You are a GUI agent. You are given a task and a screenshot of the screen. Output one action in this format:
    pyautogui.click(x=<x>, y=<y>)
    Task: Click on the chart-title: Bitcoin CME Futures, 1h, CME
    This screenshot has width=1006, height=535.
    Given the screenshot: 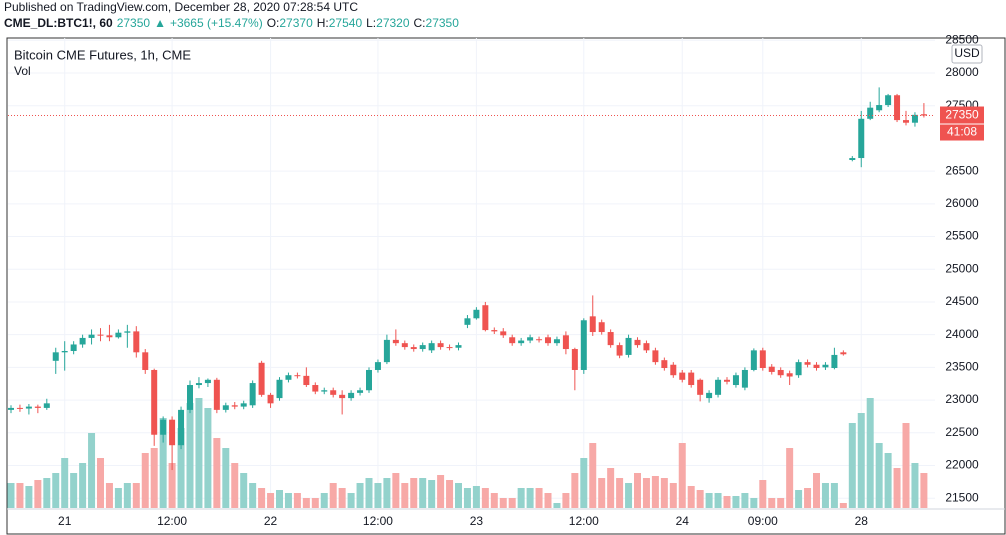 What is the action you would take?
    pyautogui.click(x=102, y=54)
    